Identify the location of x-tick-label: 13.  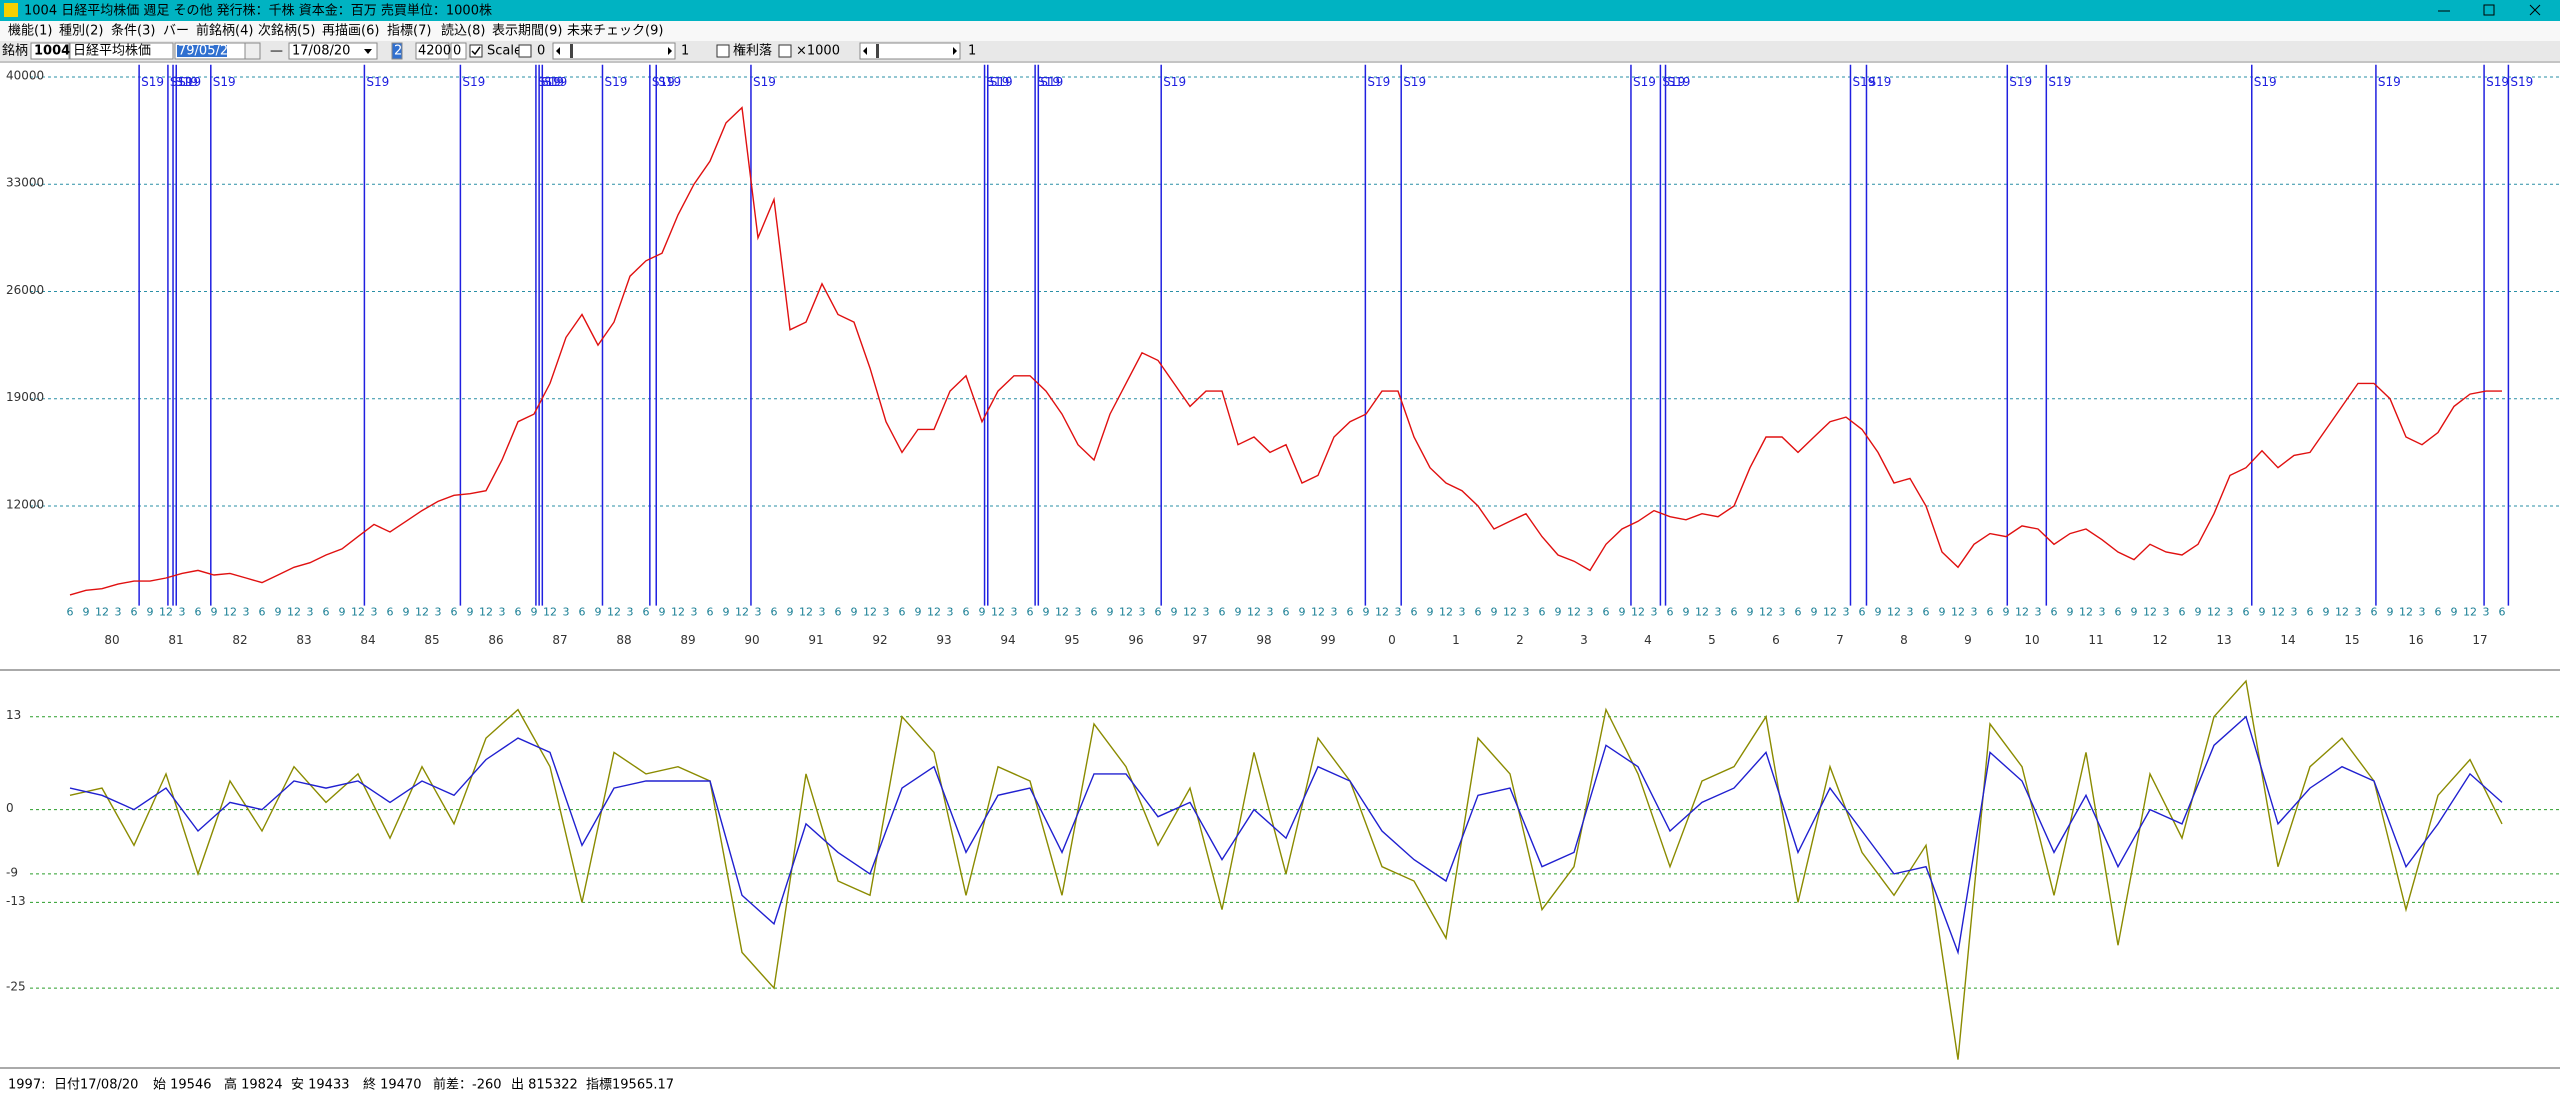
(2223, 640).